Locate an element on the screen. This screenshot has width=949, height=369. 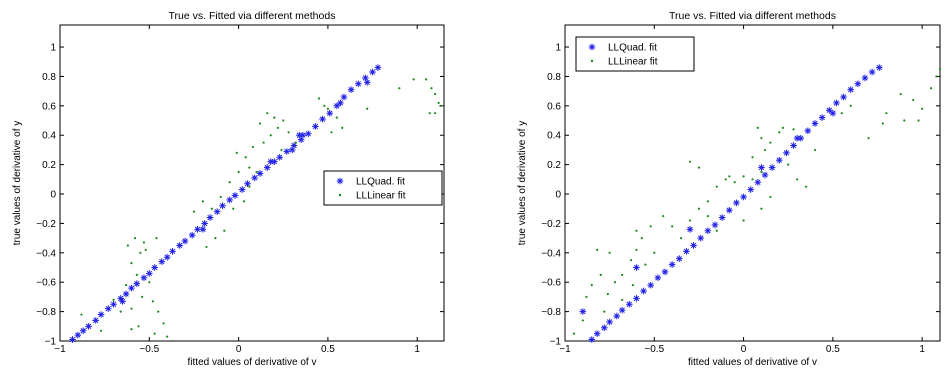
y-tick-label: 0.2 is located at coordinates (554, 165).